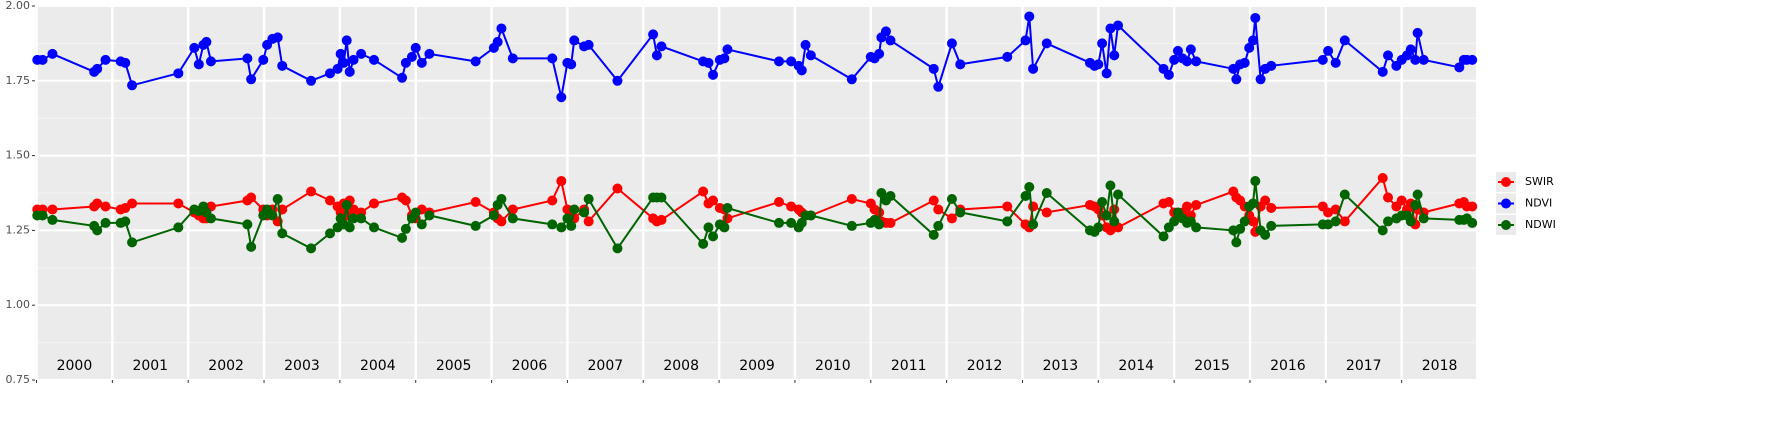 The height and width of the screenshot is (442, 1773). I want to click on year-label: 2015, so click(1212, 366).